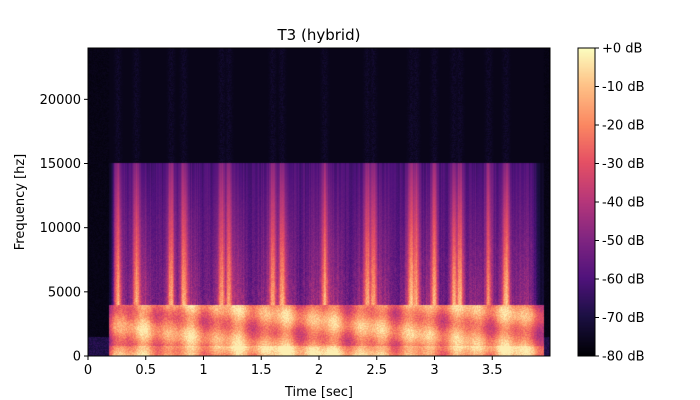 The width and height of the screenshot is (700, 400). Describe the element at coordinates (623, 280) in the screenshot. I see `colorbar-tick-label: -60 dB` at that location.